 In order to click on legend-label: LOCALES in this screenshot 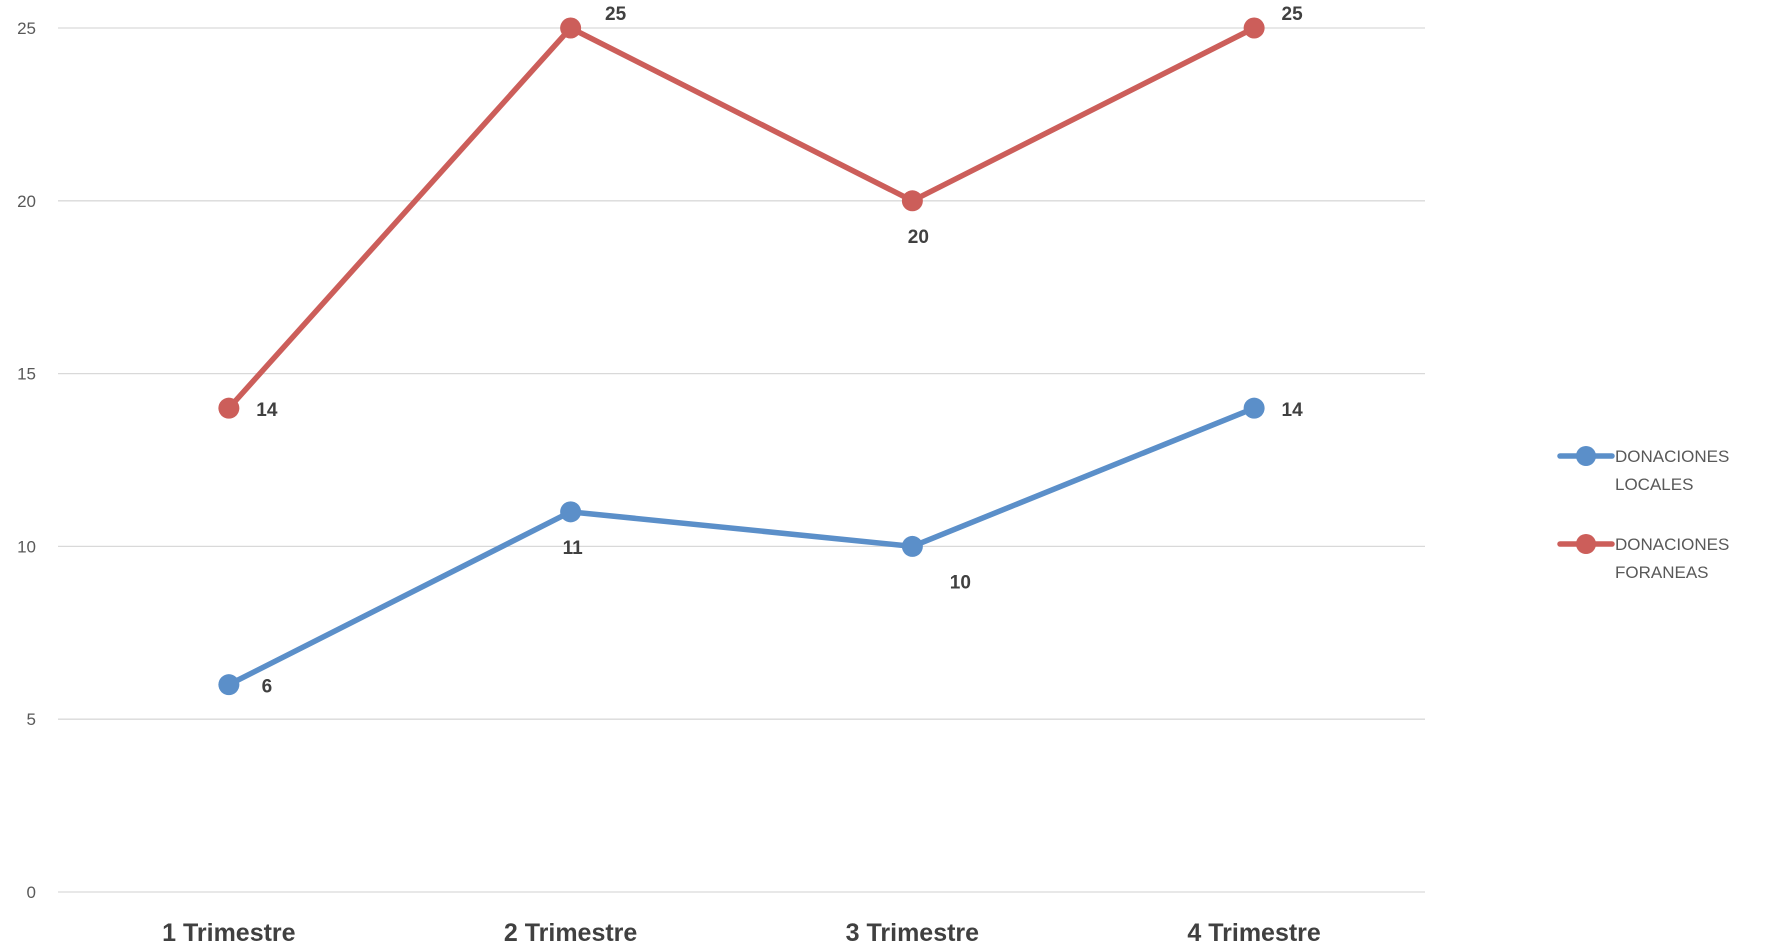, I will do `click(1654, 484)`.